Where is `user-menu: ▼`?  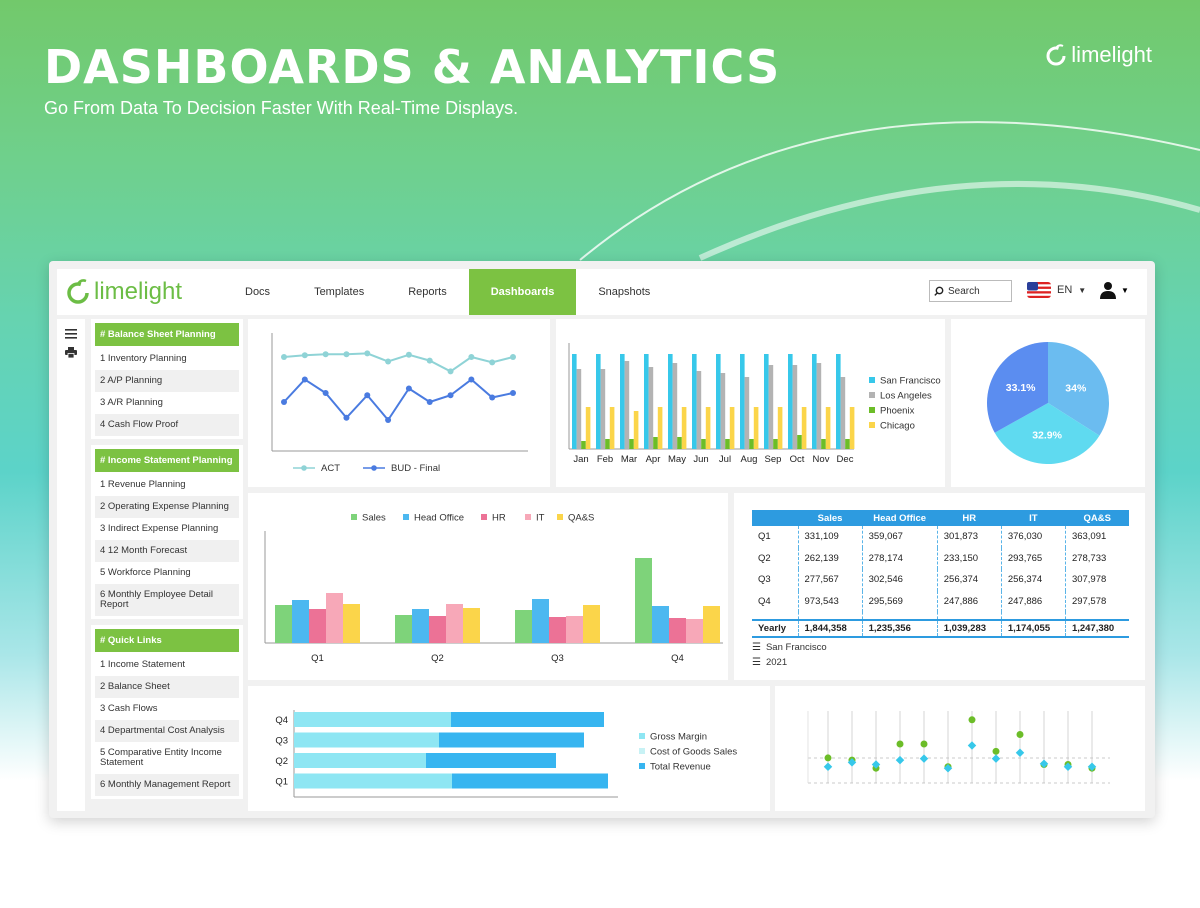
user-menu: ▼ is located at coordinates (1114, 290).